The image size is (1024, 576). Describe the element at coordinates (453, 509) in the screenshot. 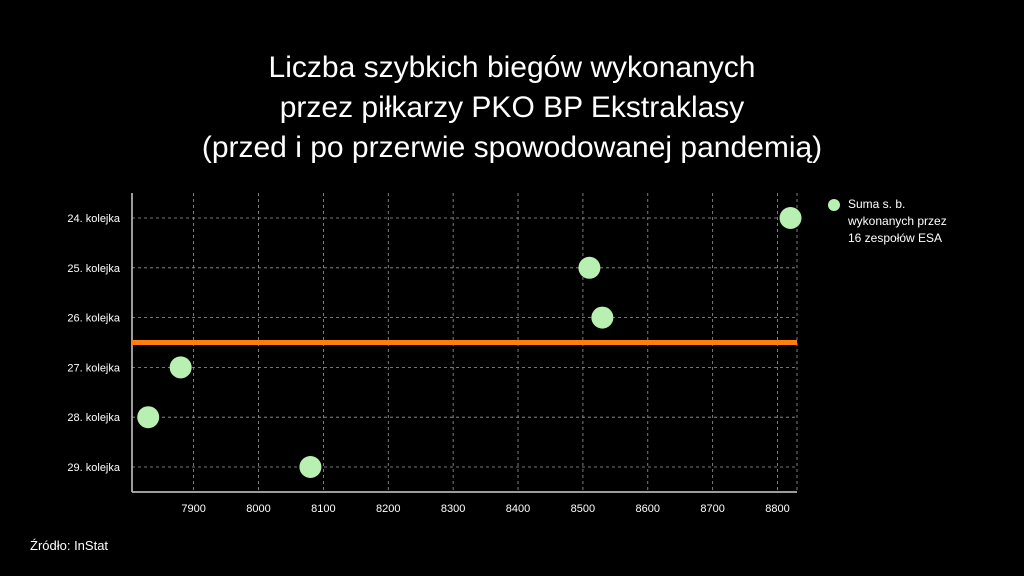

I see `x-tick-label: 8300` at that location.